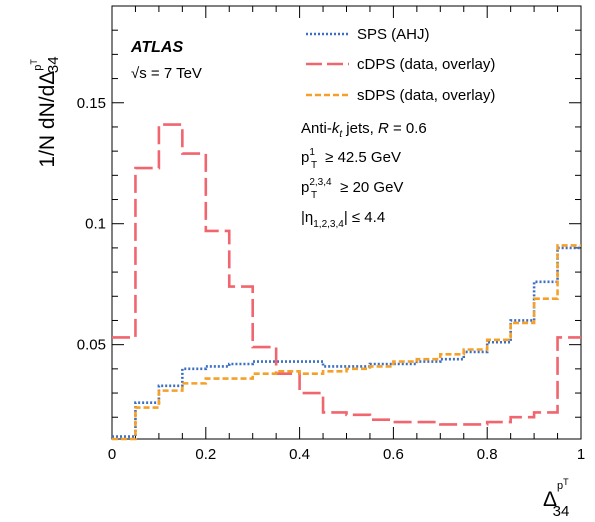 This screenshot has width=595, height=522. Describe the element at coordinates (393, 34) in the screenshot. I see `legend-label-sps: SPS (AHJ)` at that location.